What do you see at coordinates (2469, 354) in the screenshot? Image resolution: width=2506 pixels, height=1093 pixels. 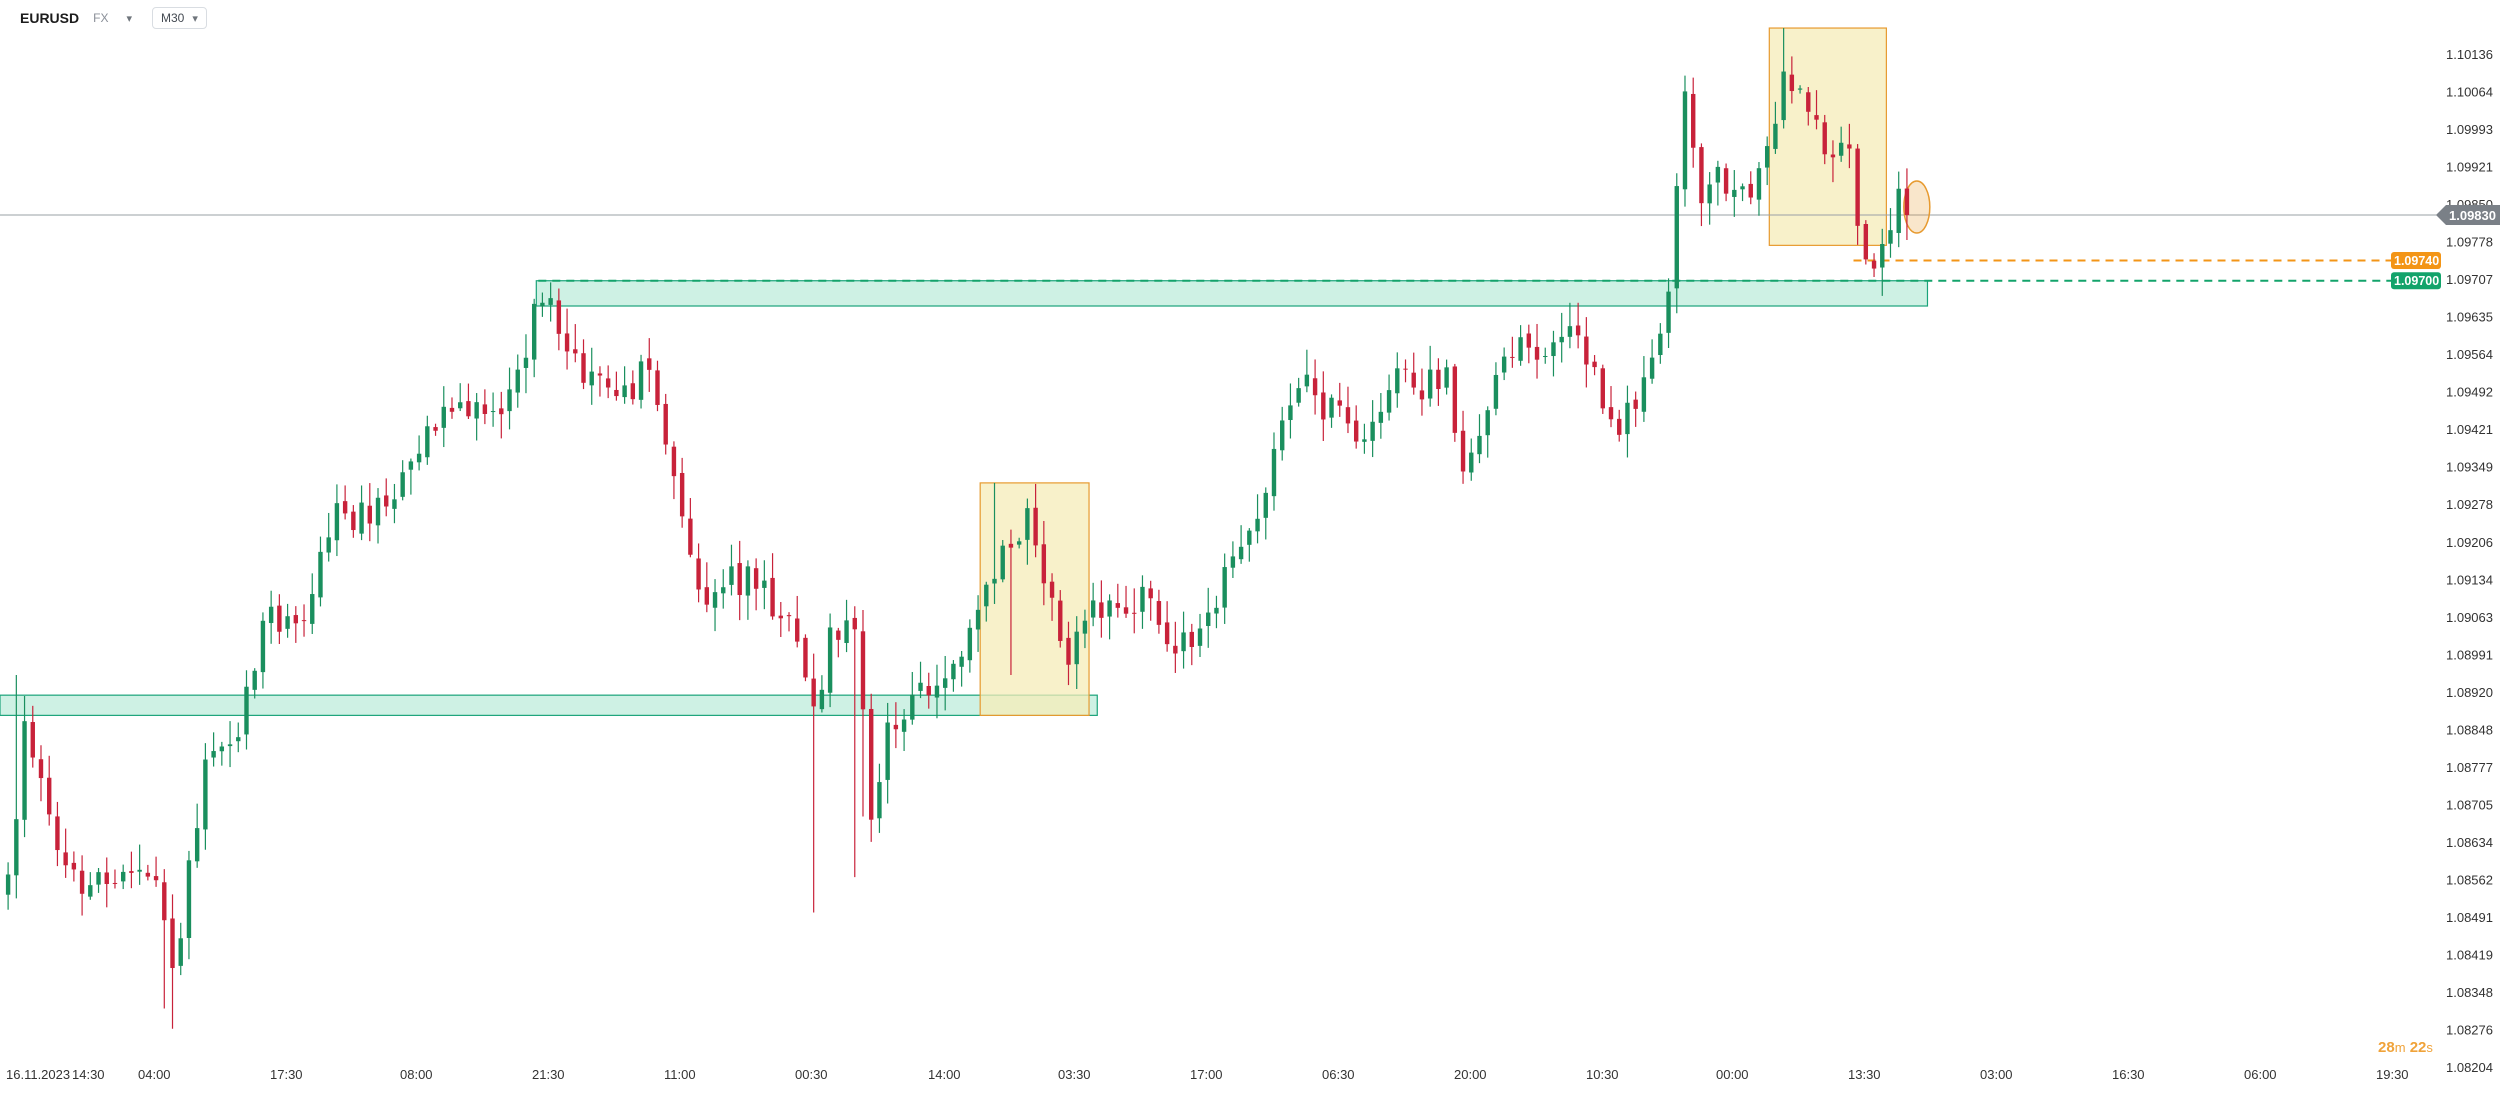 I see `y-tick-label: 1.09564` at bounding box center [2469, 354].